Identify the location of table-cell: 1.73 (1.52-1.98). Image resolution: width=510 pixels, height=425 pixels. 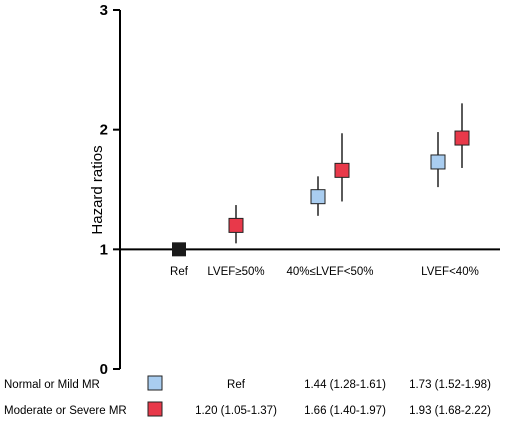
(450, 385).